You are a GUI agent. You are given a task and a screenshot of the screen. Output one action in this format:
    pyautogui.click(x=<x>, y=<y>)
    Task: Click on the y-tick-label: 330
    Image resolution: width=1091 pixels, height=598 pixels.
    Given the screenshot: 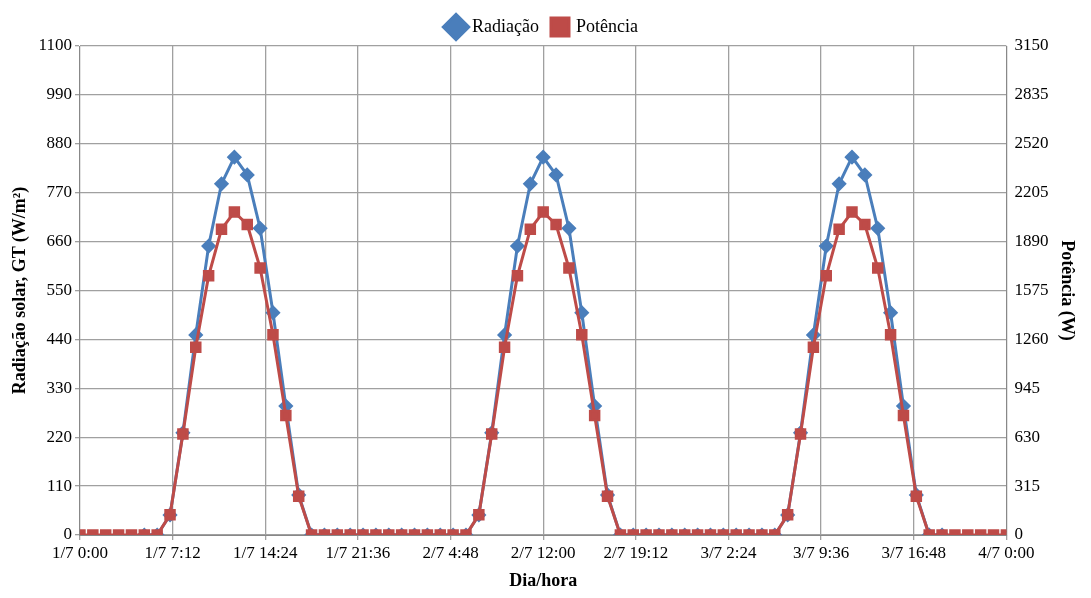 What is the action you would take?
    pyautogui.click(x=59, y=387)
    